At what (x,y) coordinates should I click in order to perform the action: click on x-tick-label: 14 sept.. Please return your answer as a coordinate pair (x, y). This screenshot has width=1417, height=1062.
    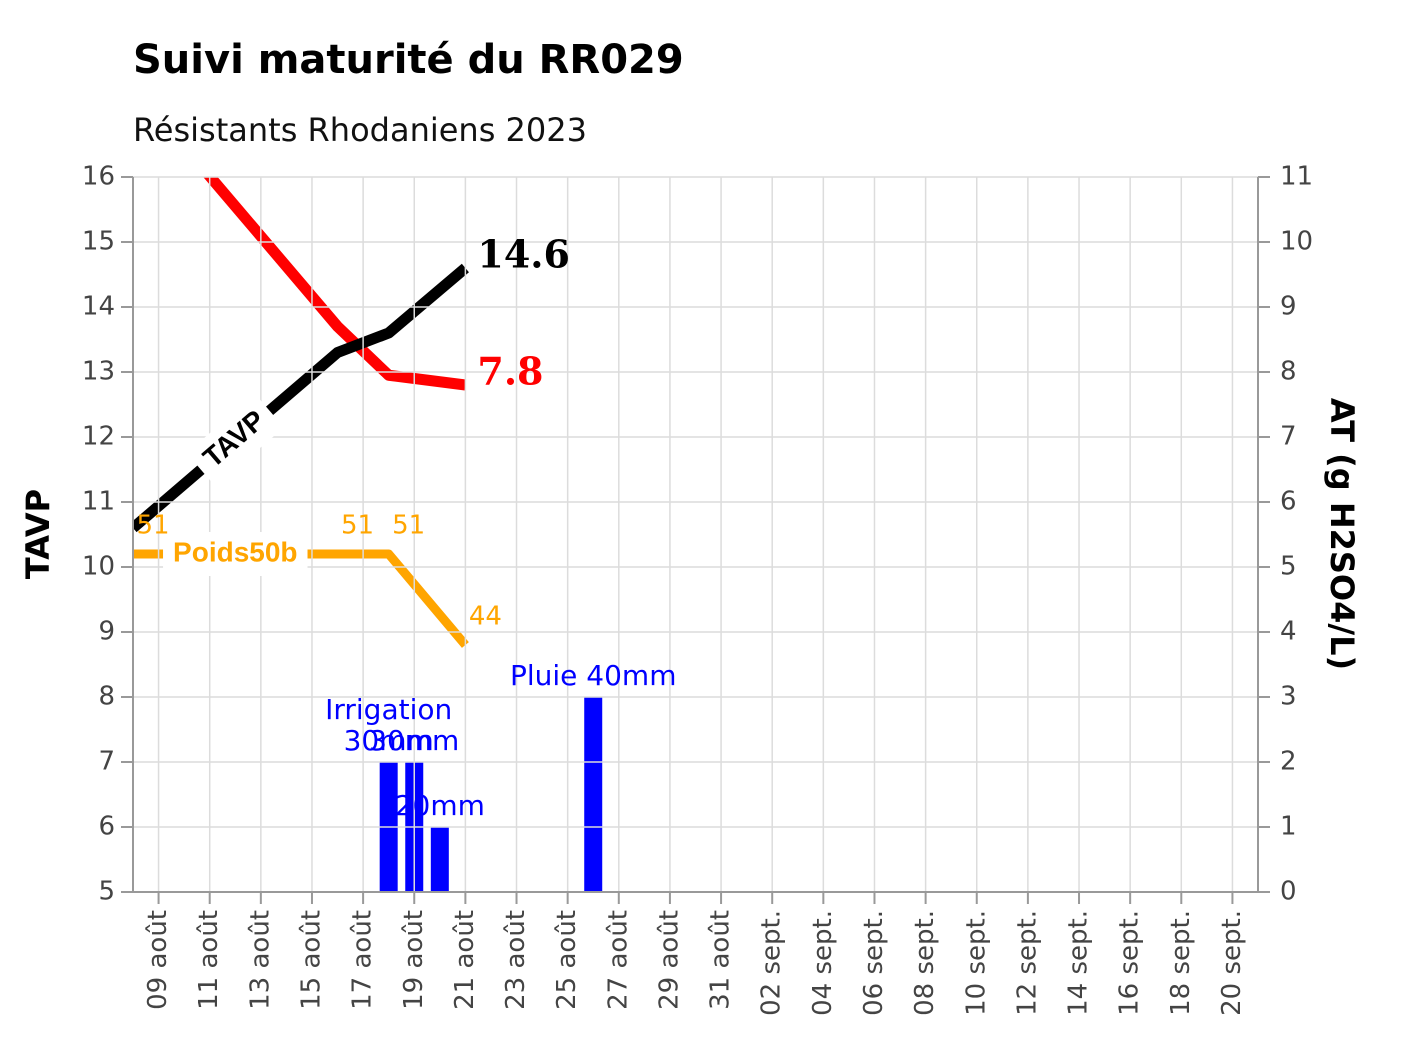
    Looking at the image, I should click on (1079, 963).